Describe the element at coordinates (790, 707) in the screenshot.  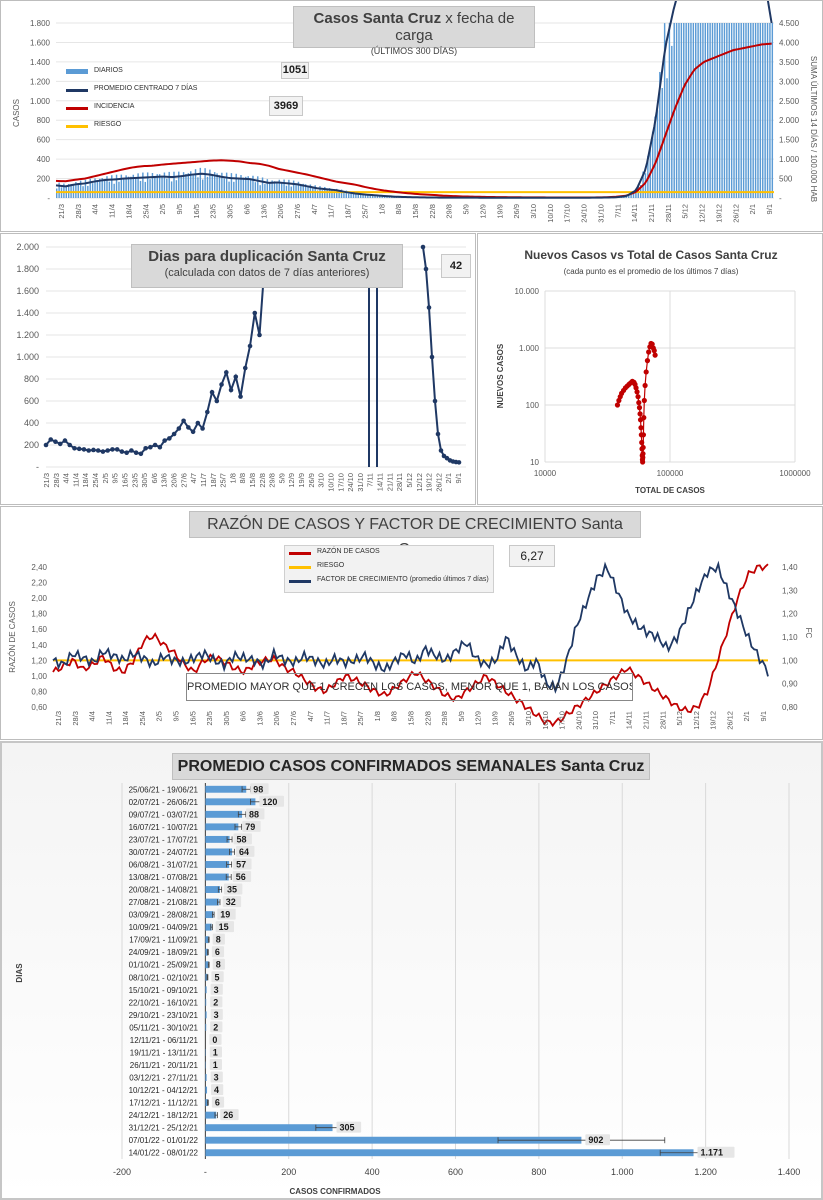
I see `y-right-tick-label: 0,80` at that location.